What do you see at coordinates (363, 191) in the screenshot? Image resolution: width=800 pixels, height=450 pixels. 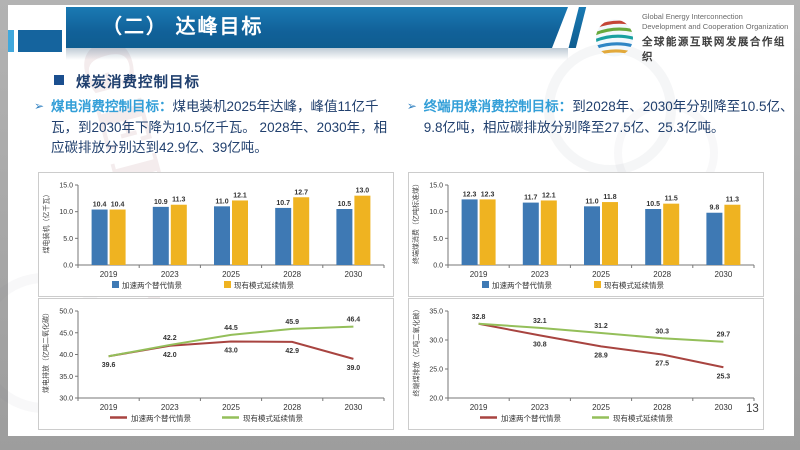 I see `svg-text: 13.0` at bounding box center [363, 191].